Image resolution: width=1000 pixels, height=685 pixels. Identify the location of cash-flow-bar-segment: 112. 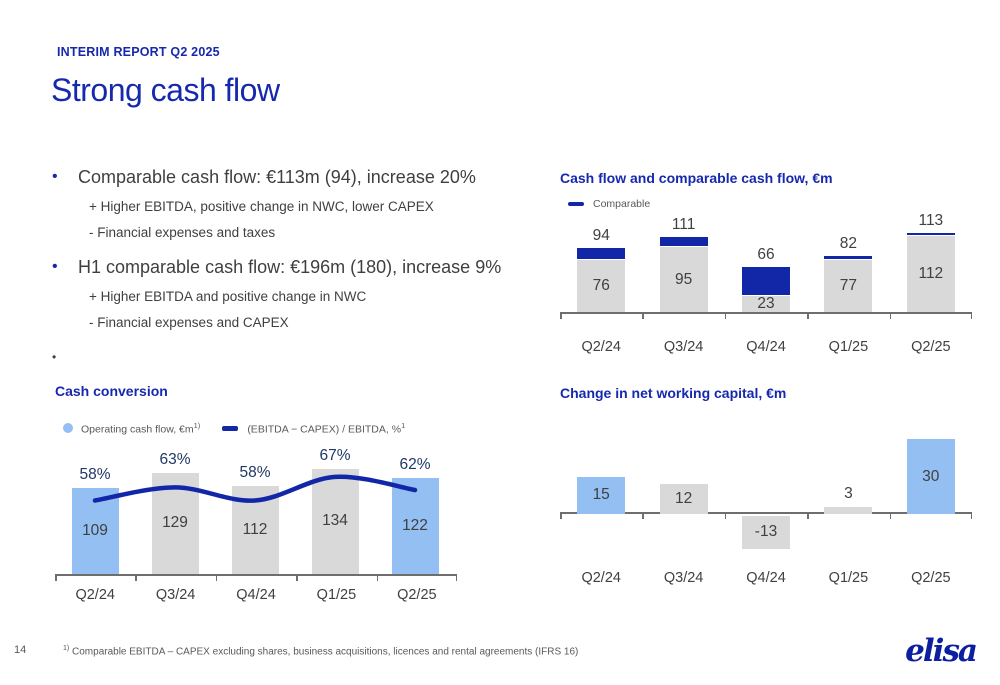
(930, 273).